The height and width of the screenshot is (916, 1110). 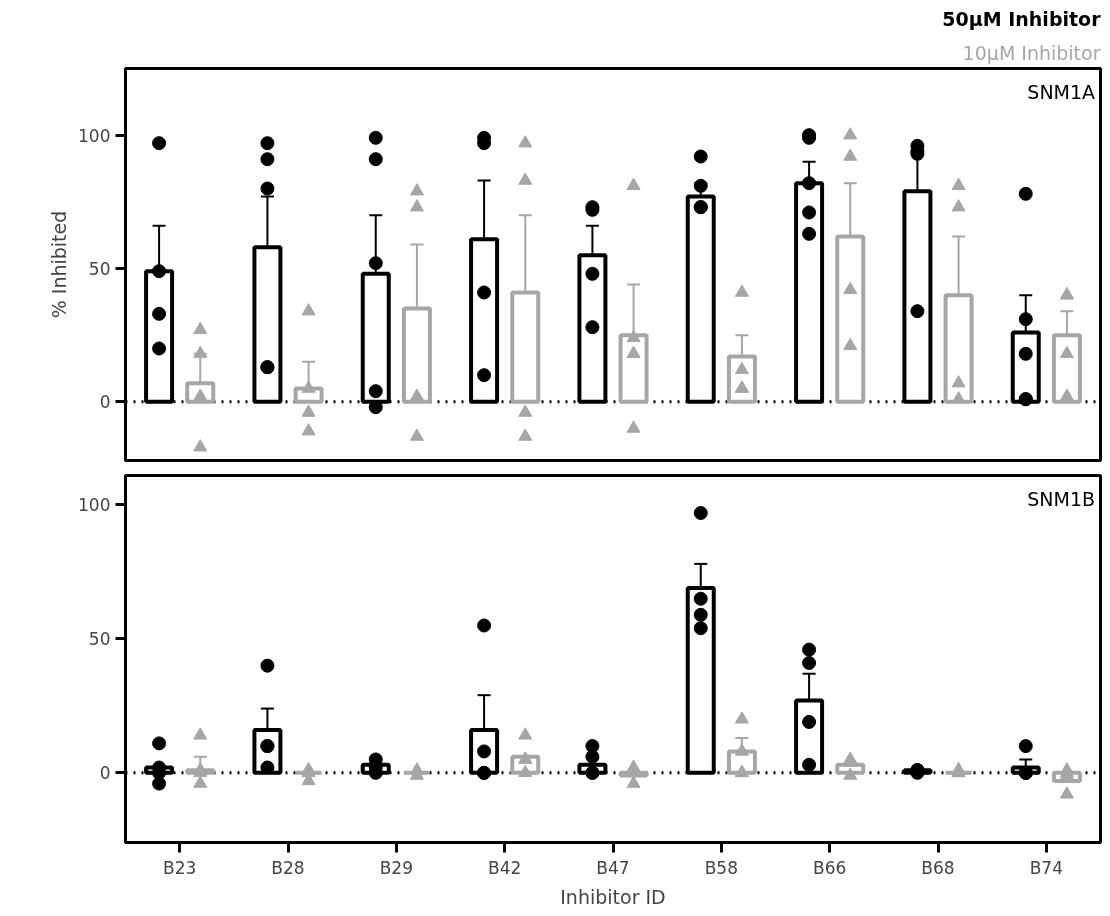 What do you see at coordinates (180, 867) in the screenshot?
I see `x-tick-label: B23` at bounding box center [180, 867].